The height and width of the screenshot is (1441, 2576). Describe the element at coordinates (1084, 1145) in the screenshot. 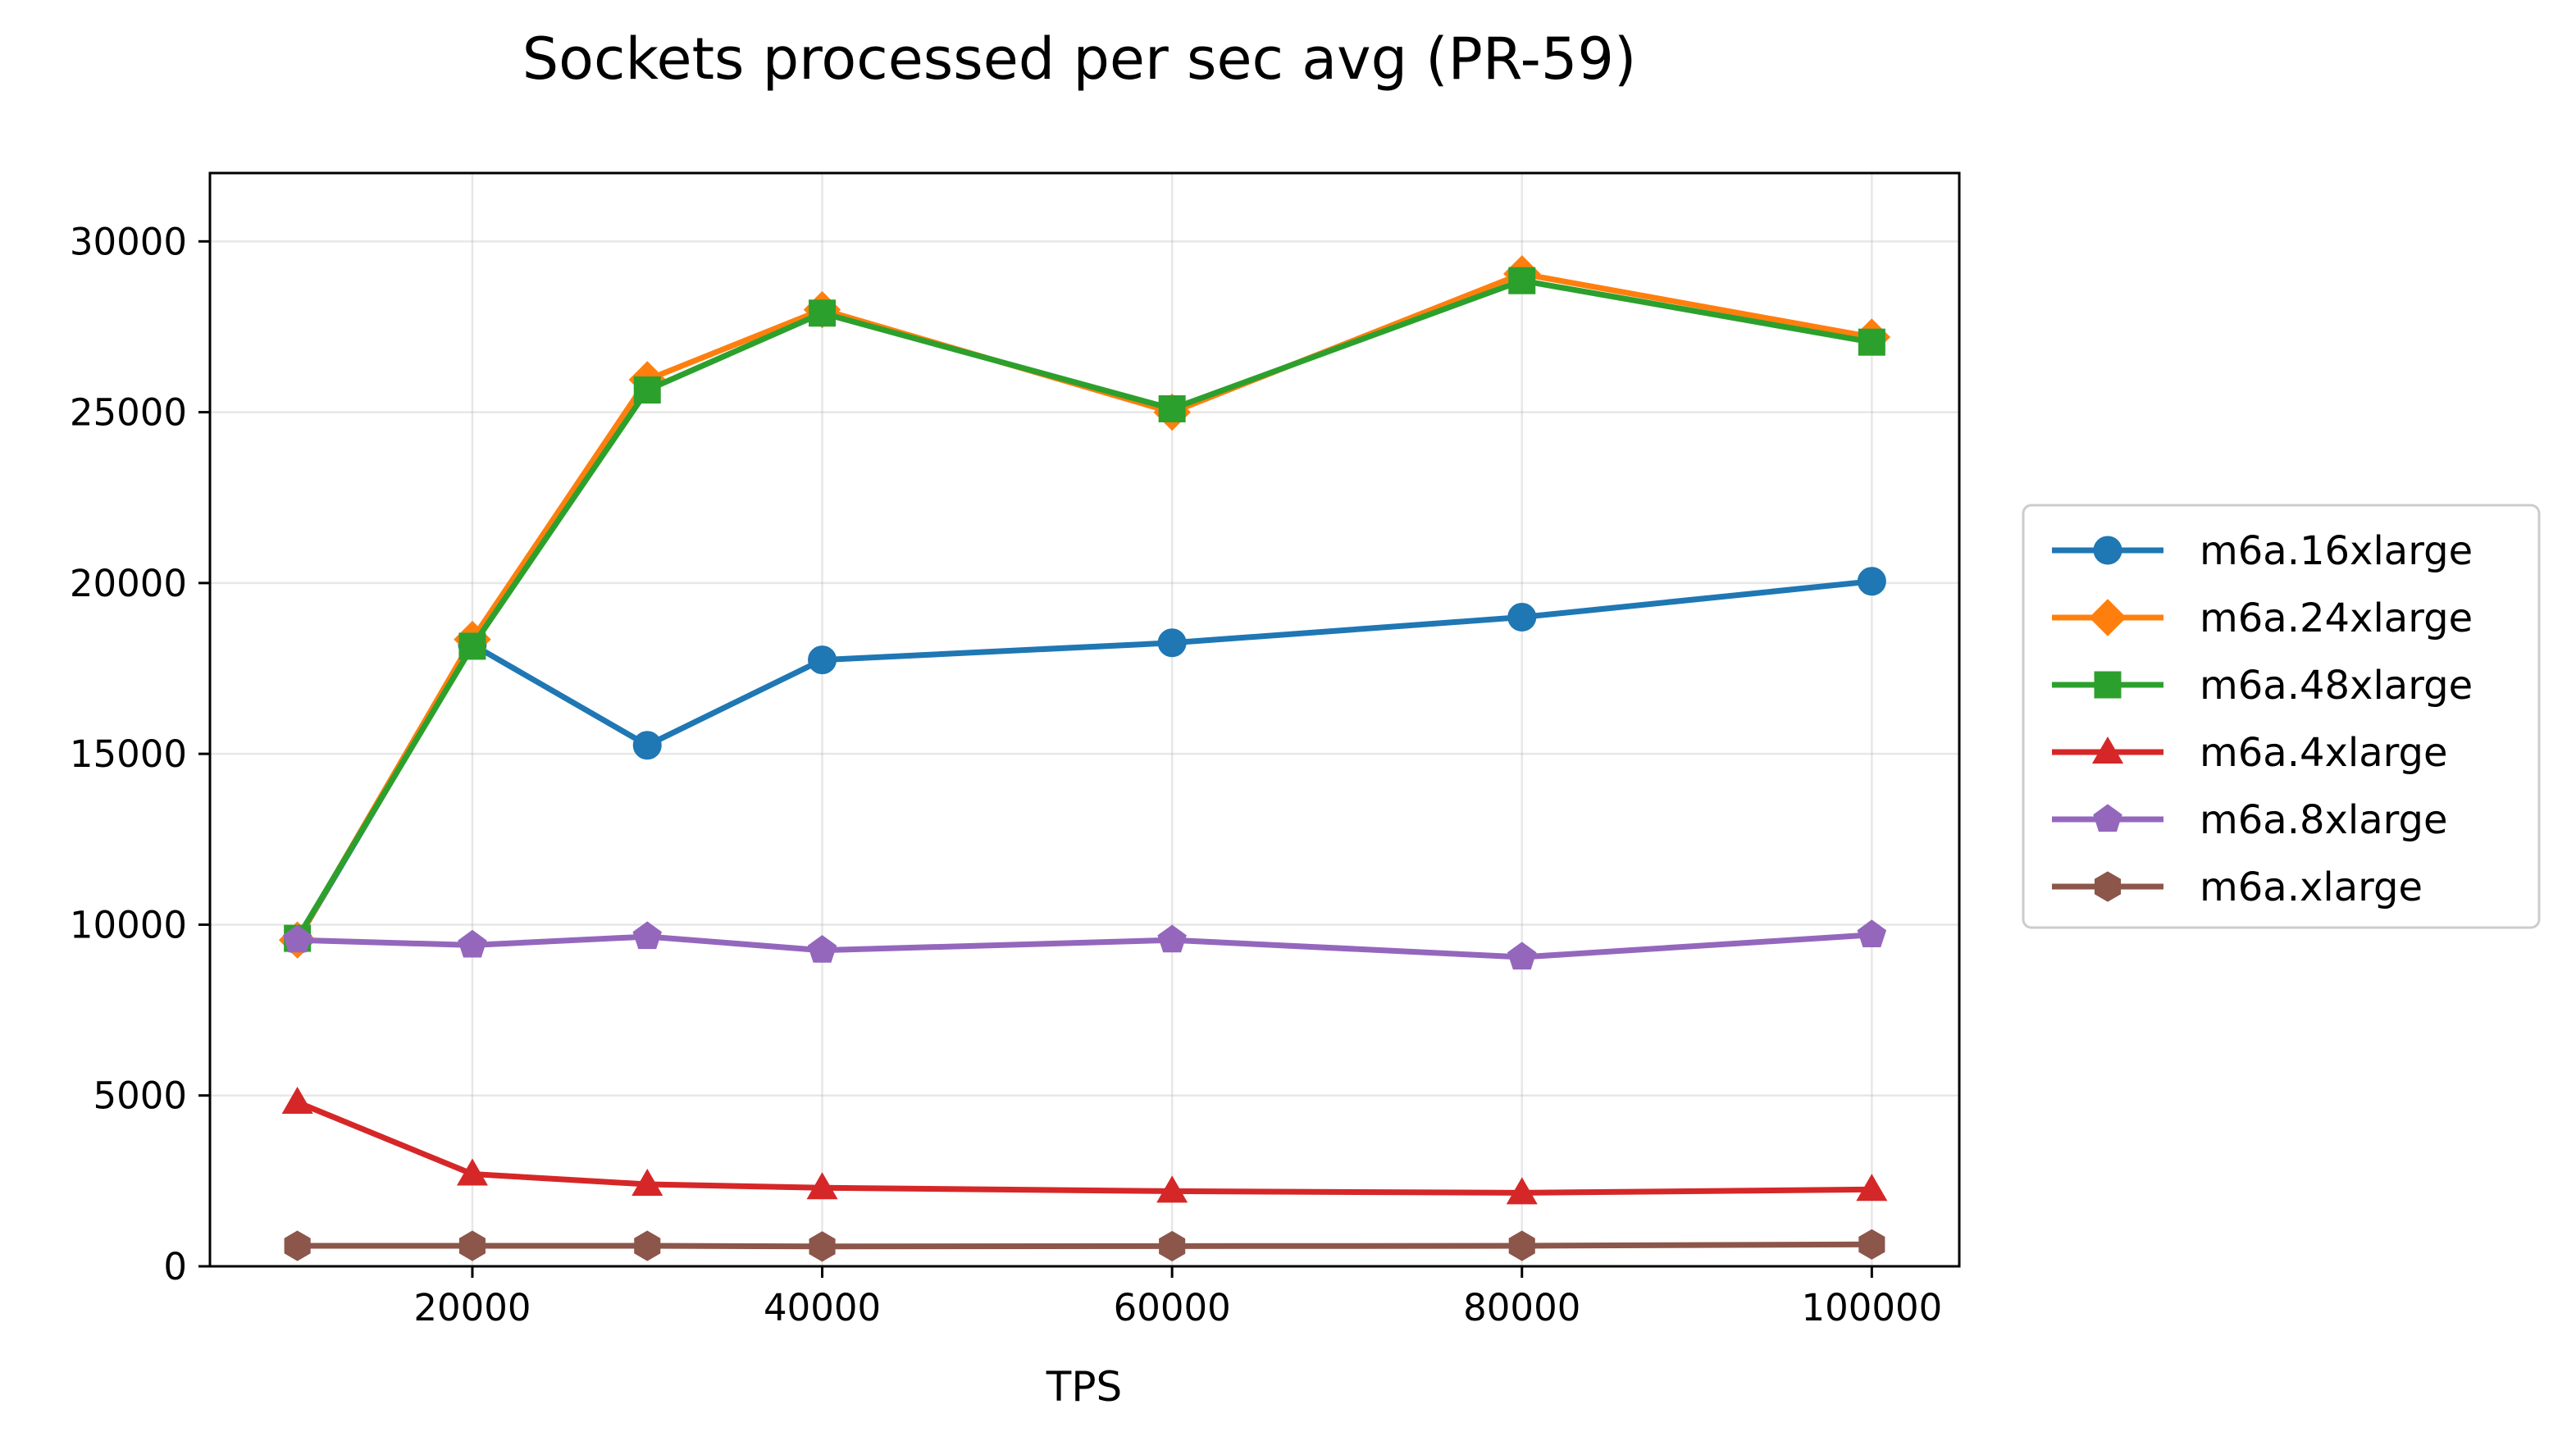

I see `series-m6a.4xlarge` at that location.